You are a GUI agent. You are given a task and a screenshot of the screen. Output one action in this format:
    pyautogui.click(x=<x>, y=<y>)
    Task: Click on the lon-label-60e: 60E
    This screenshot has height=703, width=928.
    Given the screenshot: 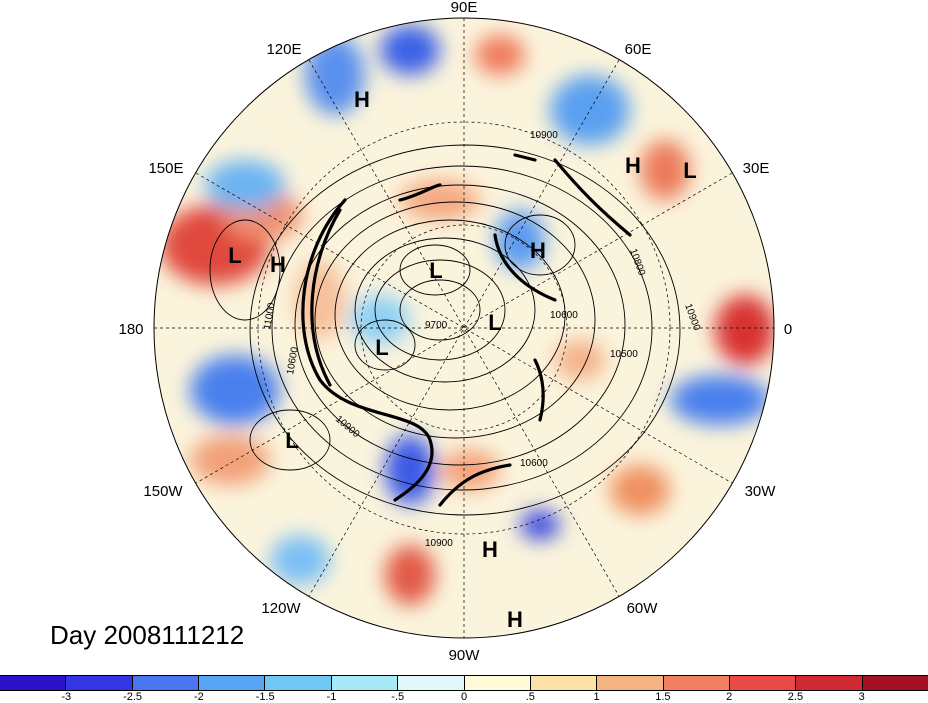 What is the action you would take?
    pyautogui.click(x=638, y=49)
    